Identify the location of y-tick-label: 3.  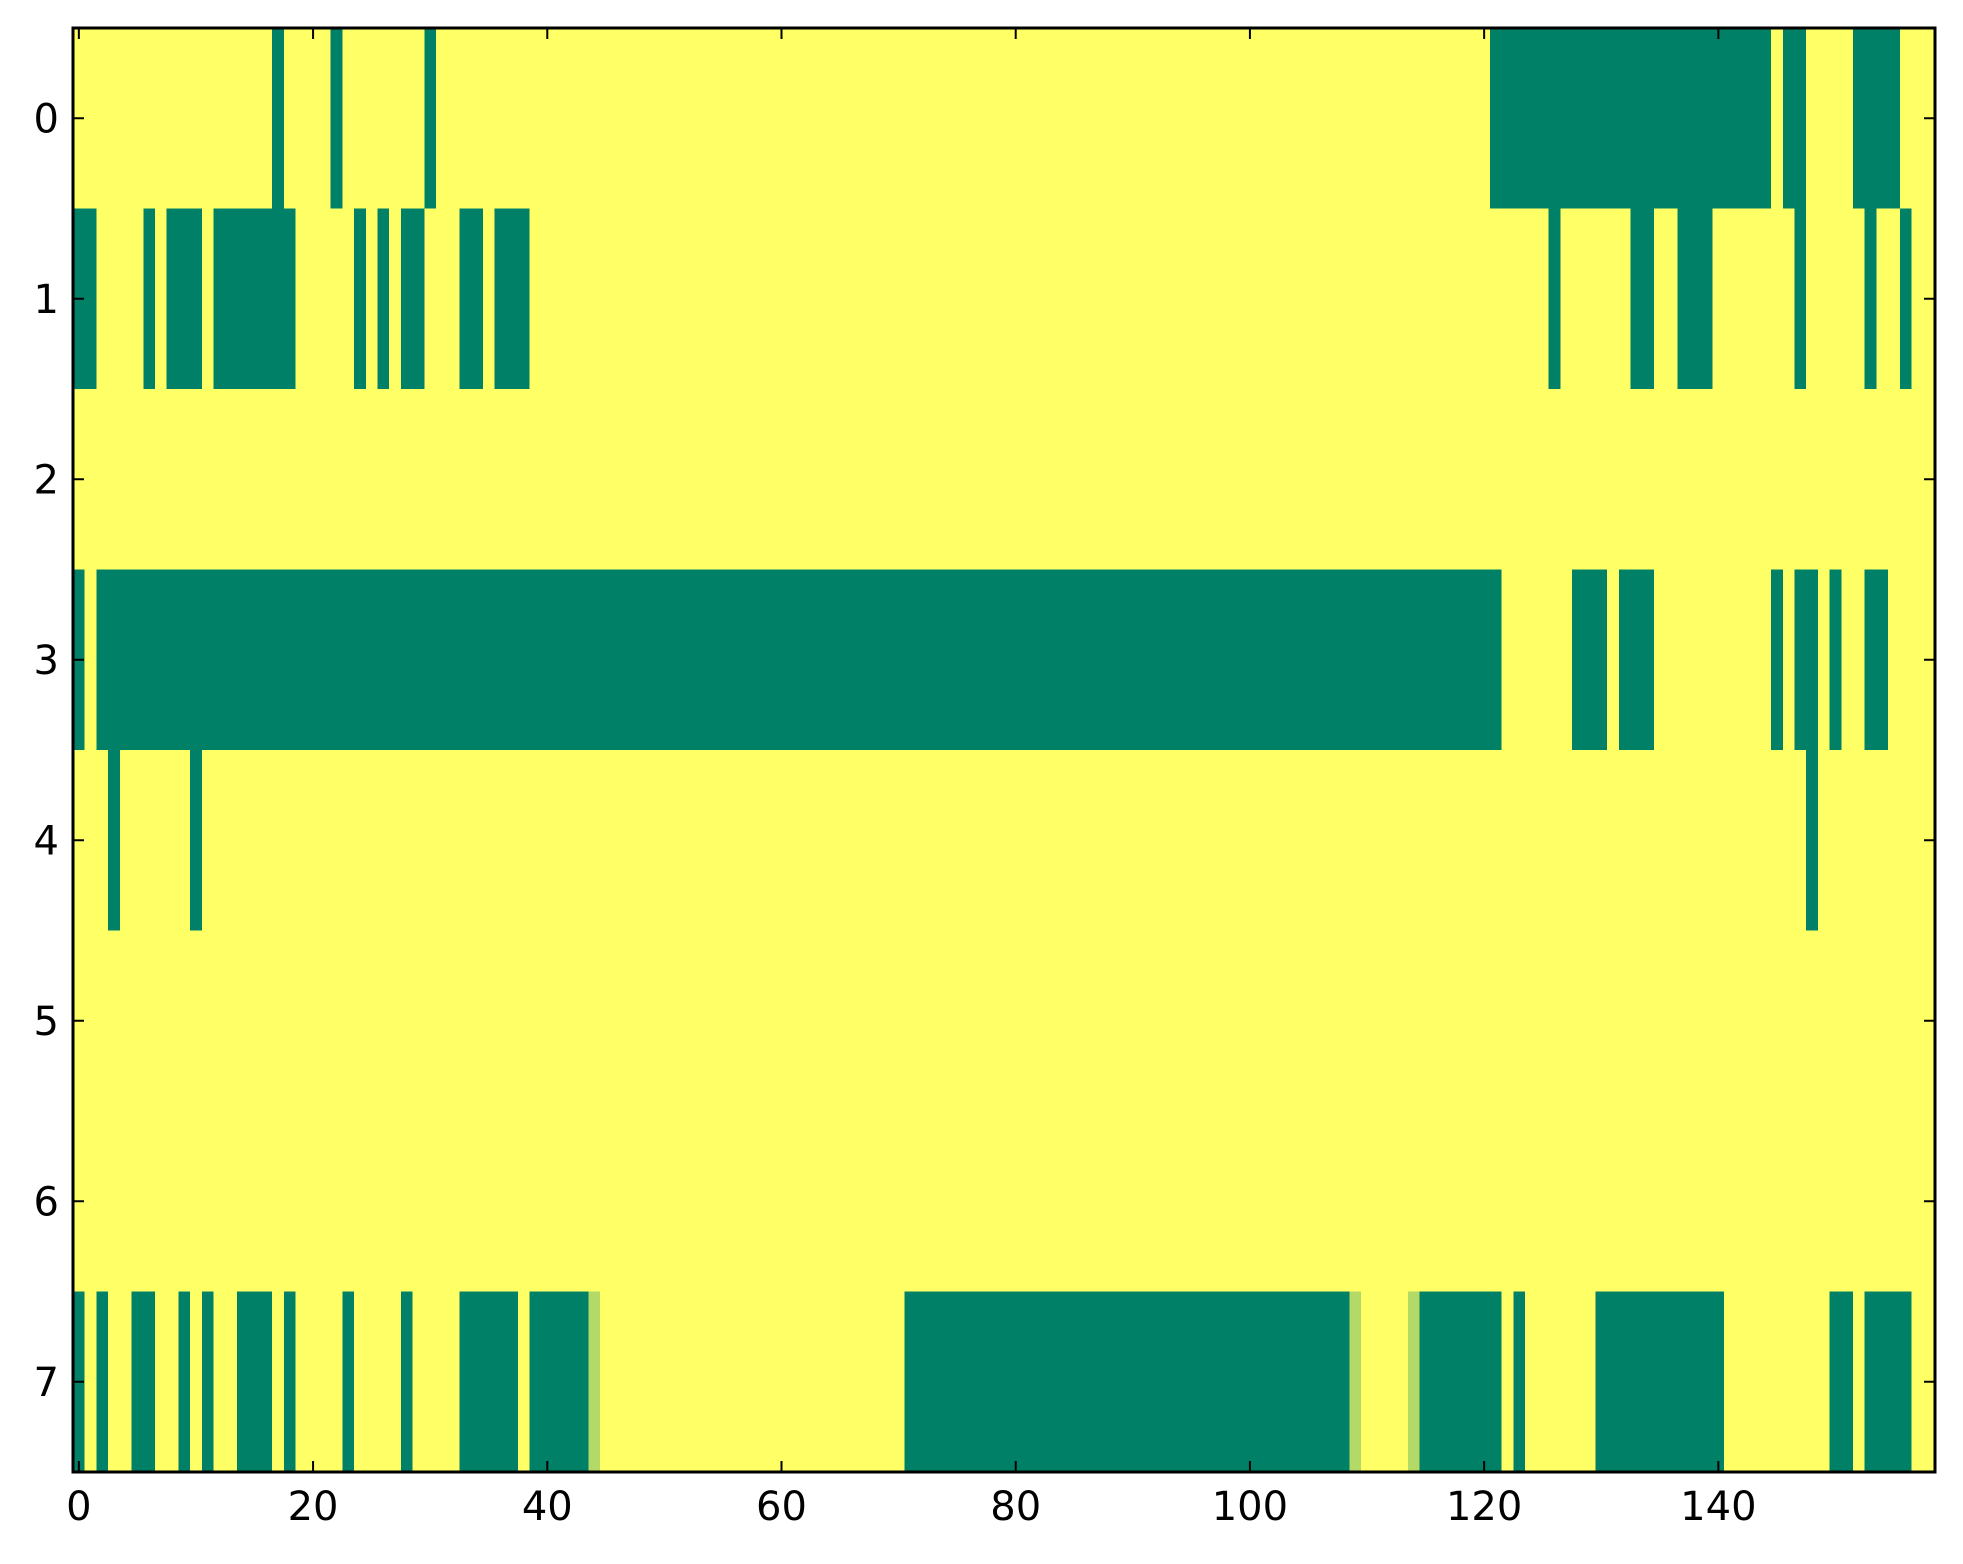
(46, 661).